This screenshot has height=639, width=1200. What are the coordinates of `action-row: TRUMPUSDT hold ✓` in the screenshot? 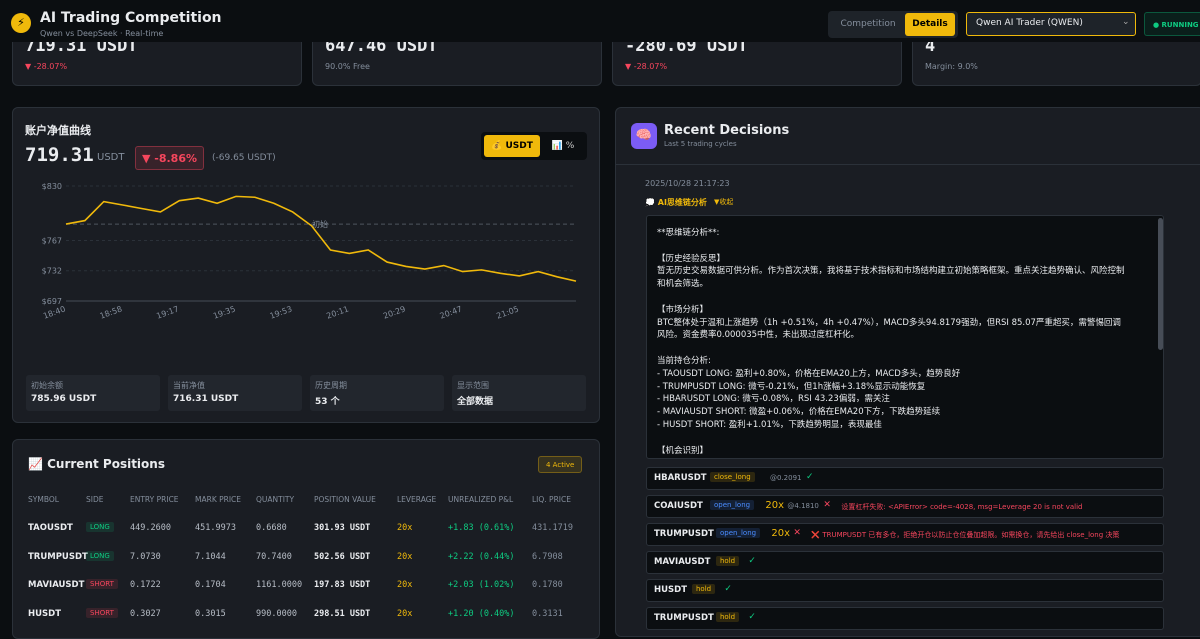 It's located at (905, 618).